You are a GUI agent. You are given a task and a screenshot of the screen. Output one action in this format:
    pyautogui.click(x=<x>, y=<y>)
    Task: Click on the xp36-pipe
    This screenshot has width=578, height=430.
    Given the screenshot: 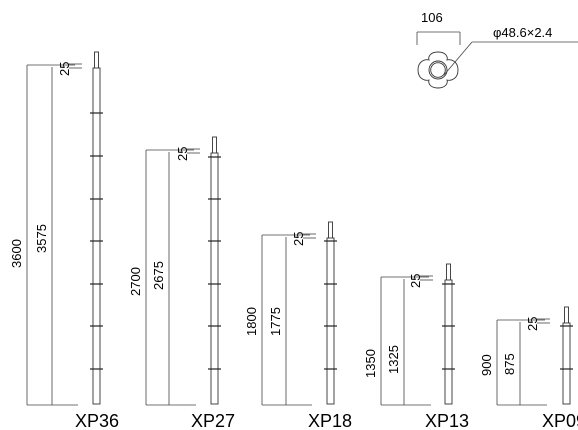 What is the action you would take?
    pyautogui.click(x=96, y=236)
    